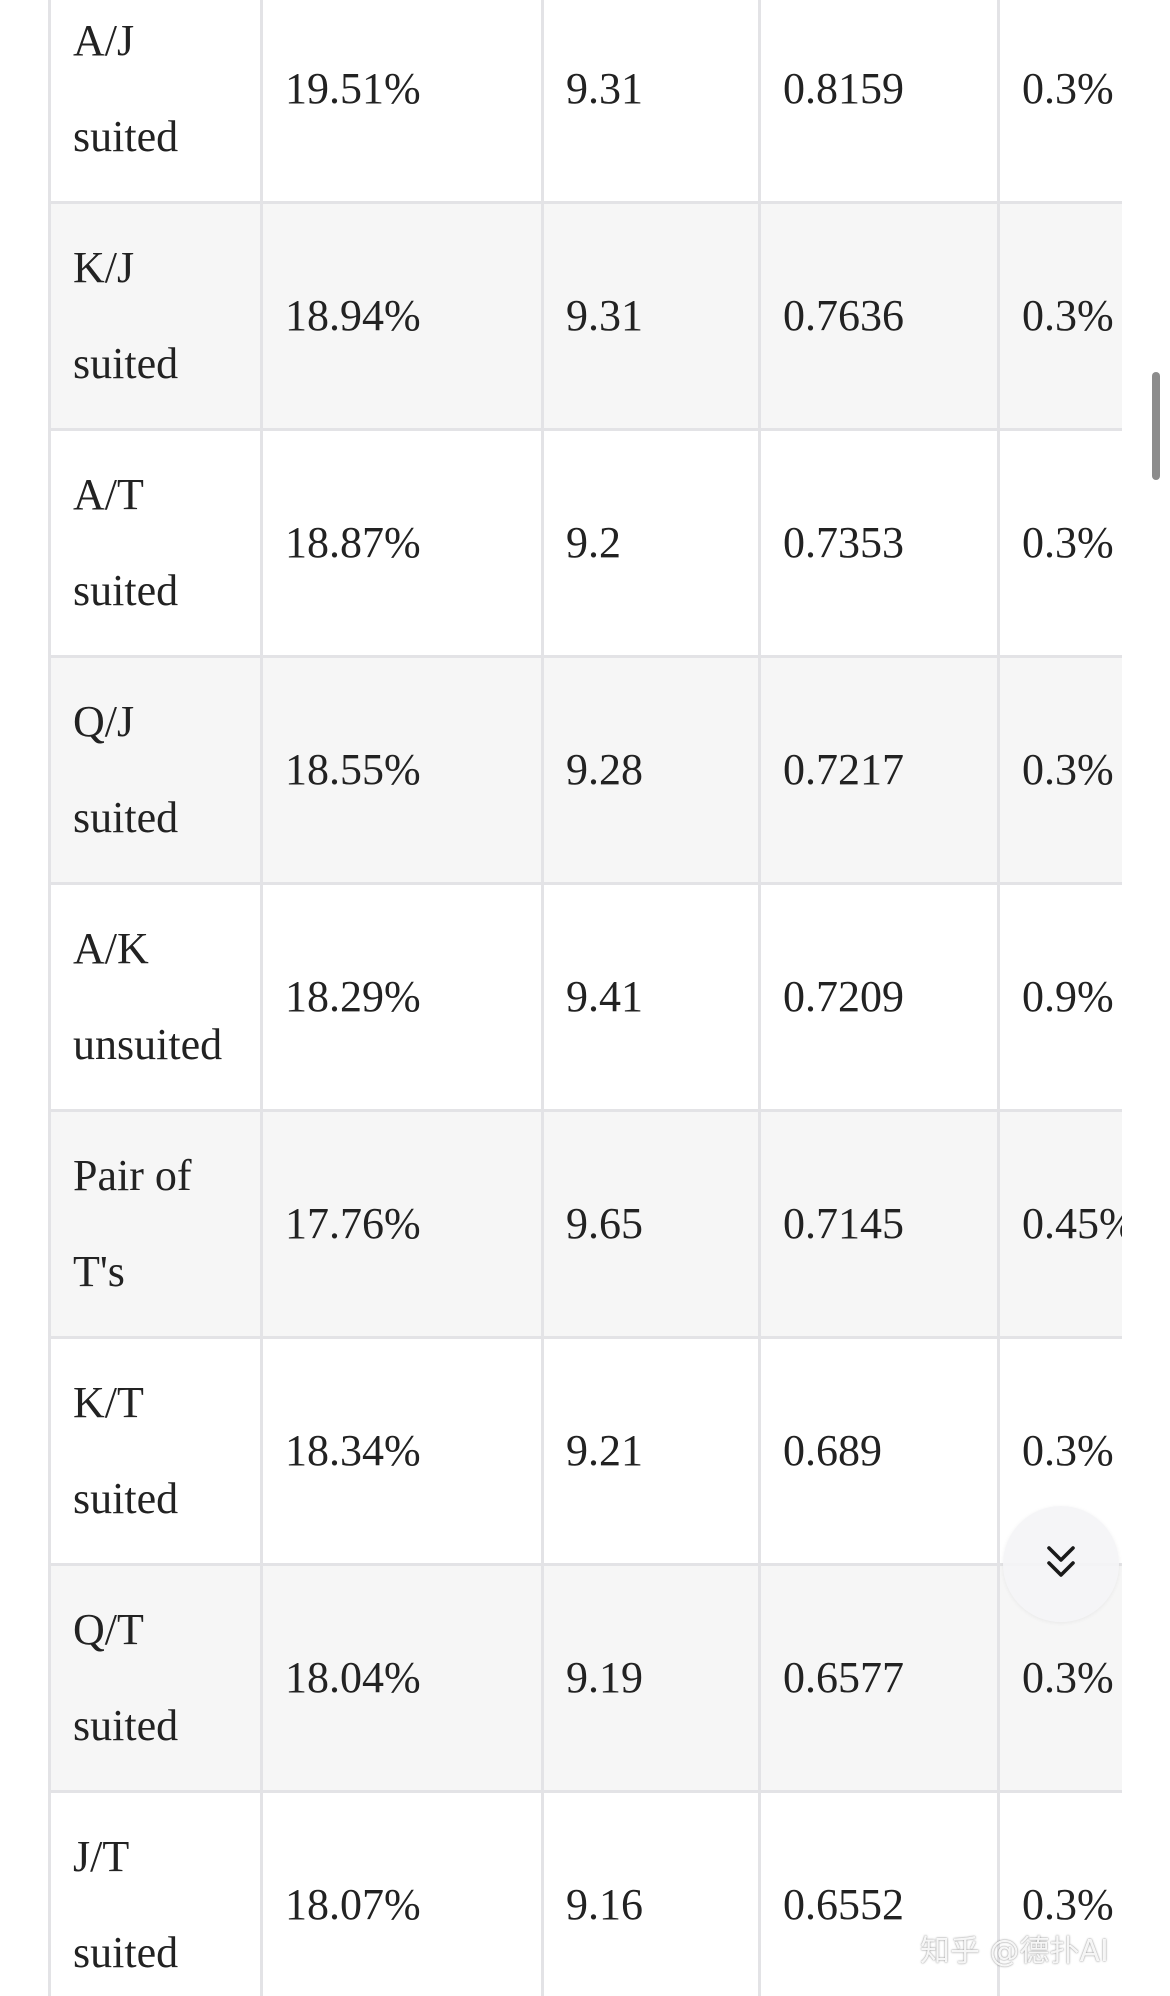 This screenshot has width=1170, height=1996. Describe the element at coordinates (879, 1893) in the screenshot. I see `ratio-cell: 0.6552` at that location.